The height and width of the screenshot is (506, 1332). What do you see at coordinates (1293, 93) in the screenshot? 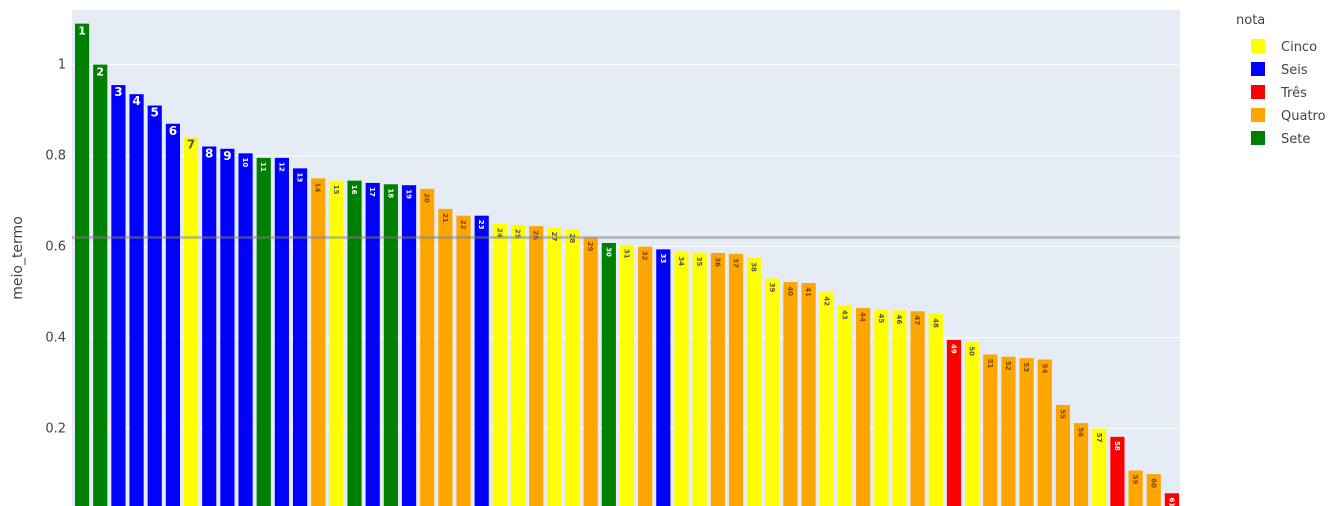
I see `legend-entry-label: Três` at bounding box center [1293, 93].